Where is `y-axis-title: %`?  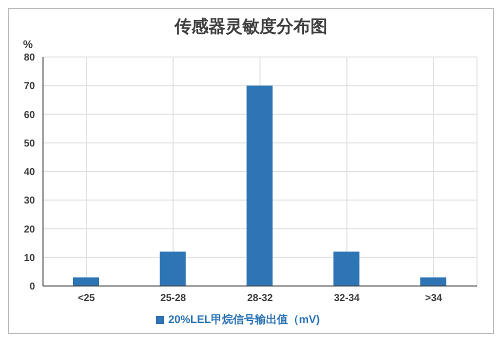
y-axis-title: % is located at coordinates (28, 45).